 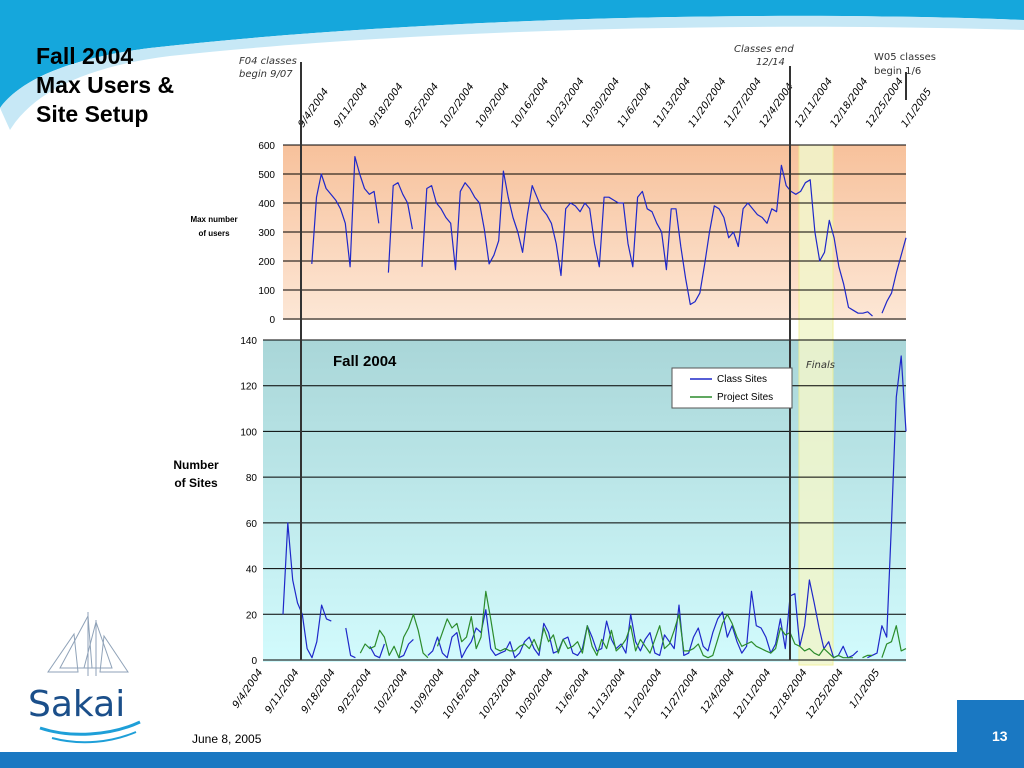 I want to click on upper-series-1-line, so click(x=609, y=236).